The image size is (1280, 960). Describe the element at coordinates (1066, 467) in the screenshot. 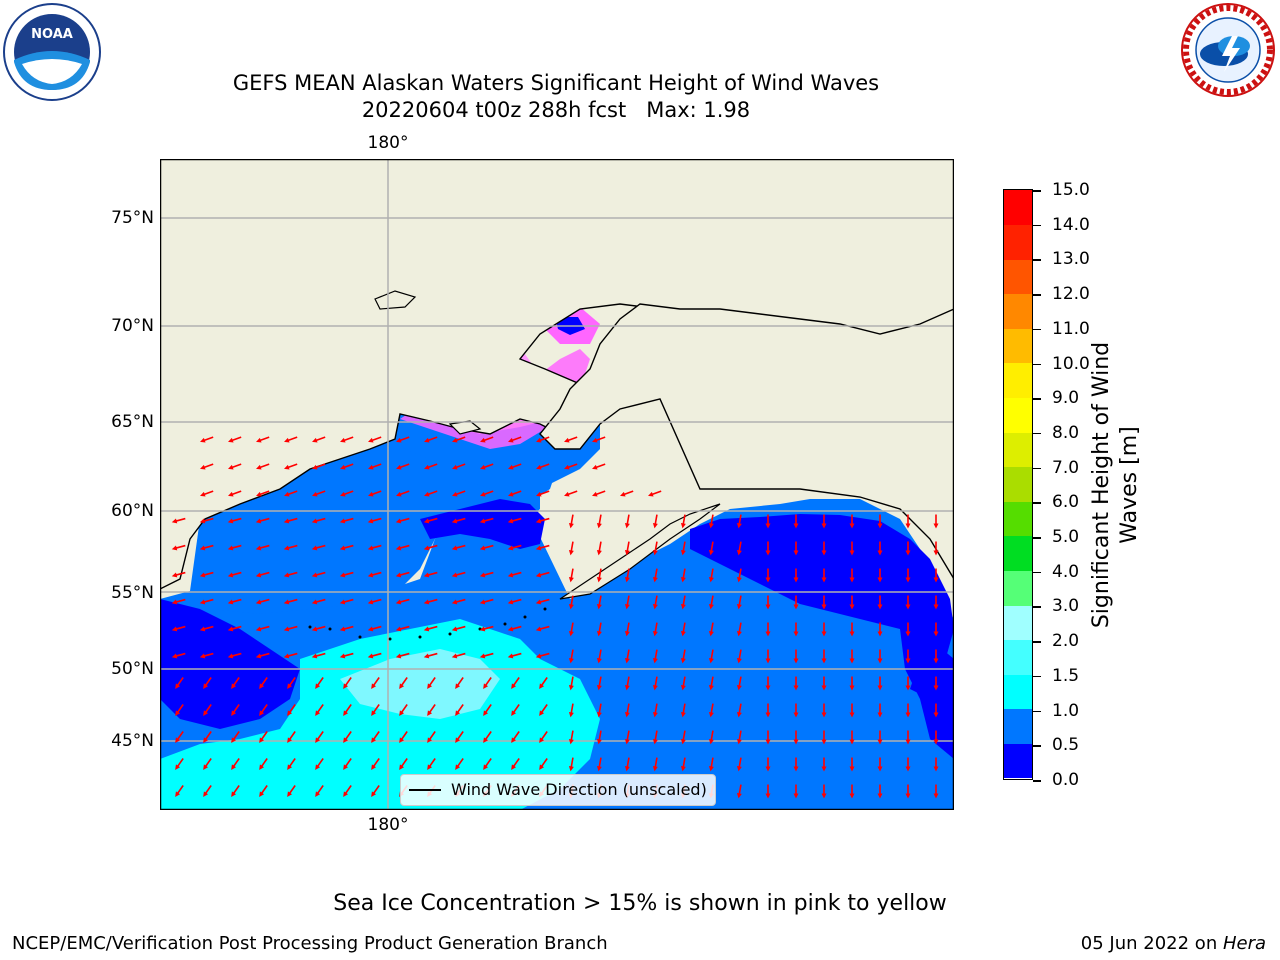

I see `colorbar-tick-label: 7.0` at that location.